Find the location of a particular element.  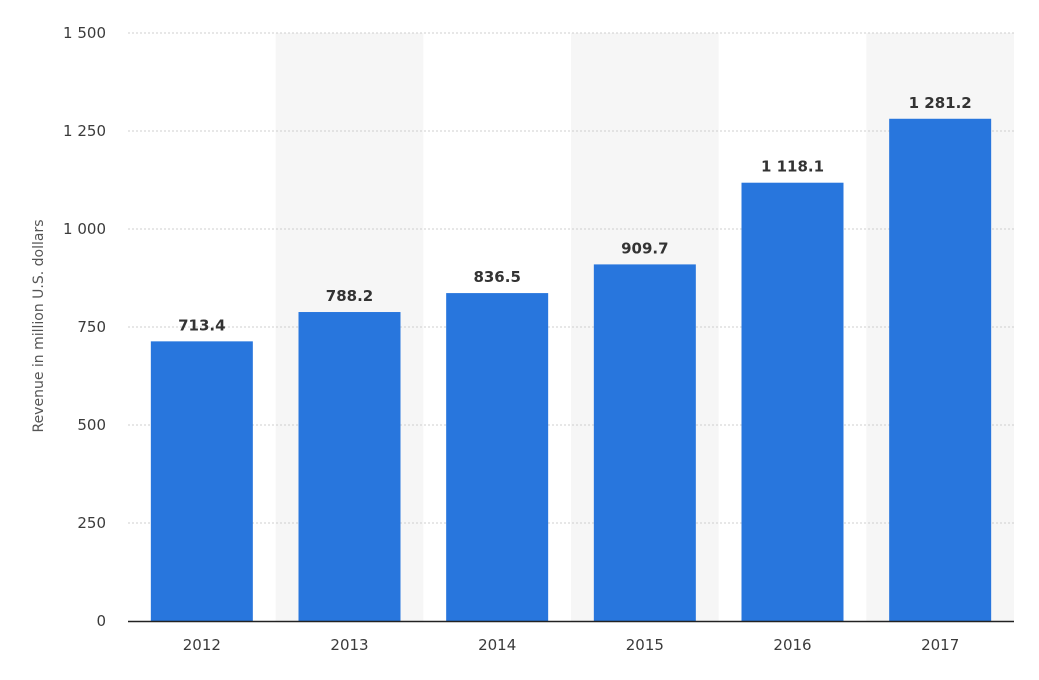

bar-2014 is located at coordinates (497, 457).